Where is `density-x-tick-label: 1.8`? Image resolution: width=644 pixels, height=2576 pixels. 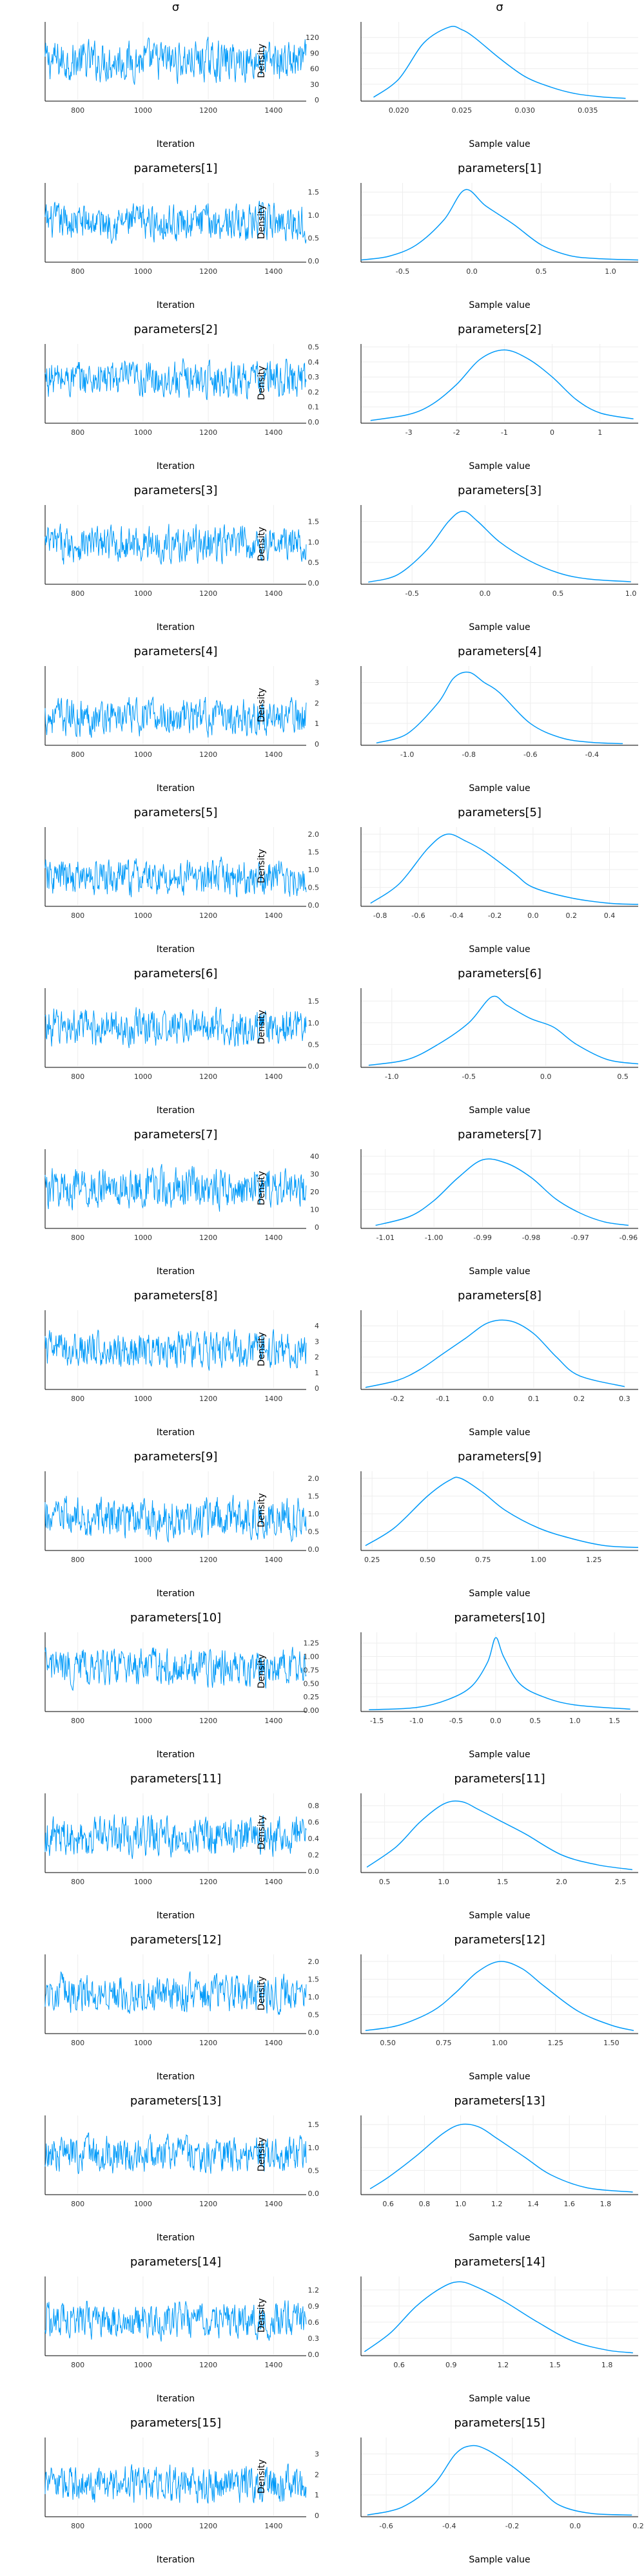
density-x-tick-label: 1.8 is located at coordinates (606, 2204).